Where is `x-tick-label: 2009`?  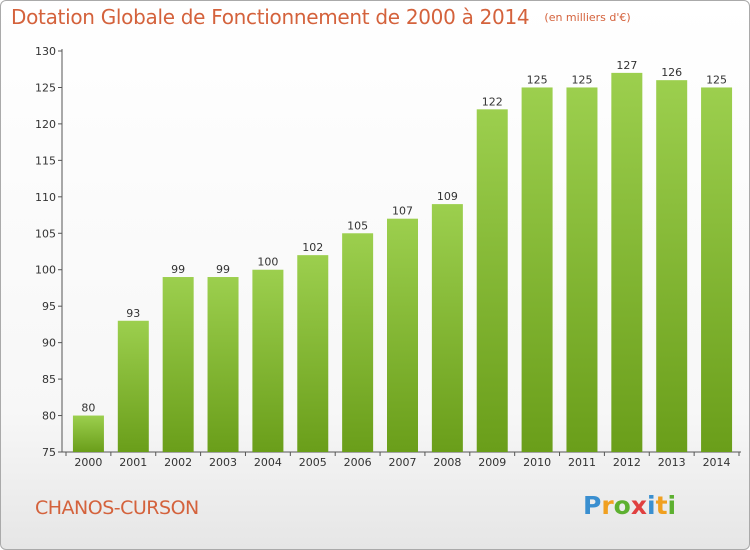 x-tick-label: 2009 is located at coordinates (492, 462).